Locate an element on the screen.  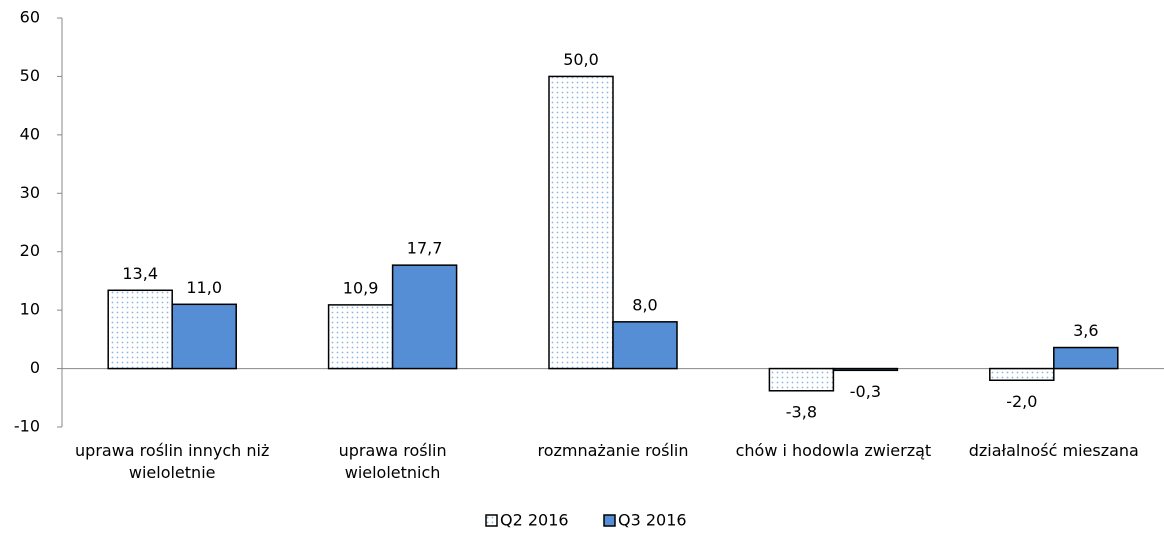
value-label: 10,9 is located at coordinates (361, 287).